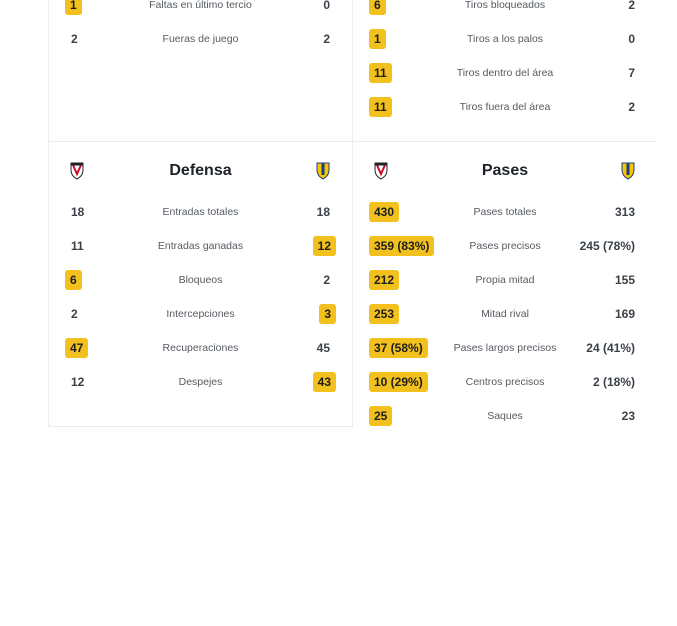 The height and width of the screenshot is (626, 677). I want to click on stat-row: 37 (58%) Pases largos precisos 24 (41%), so click(505, 349).